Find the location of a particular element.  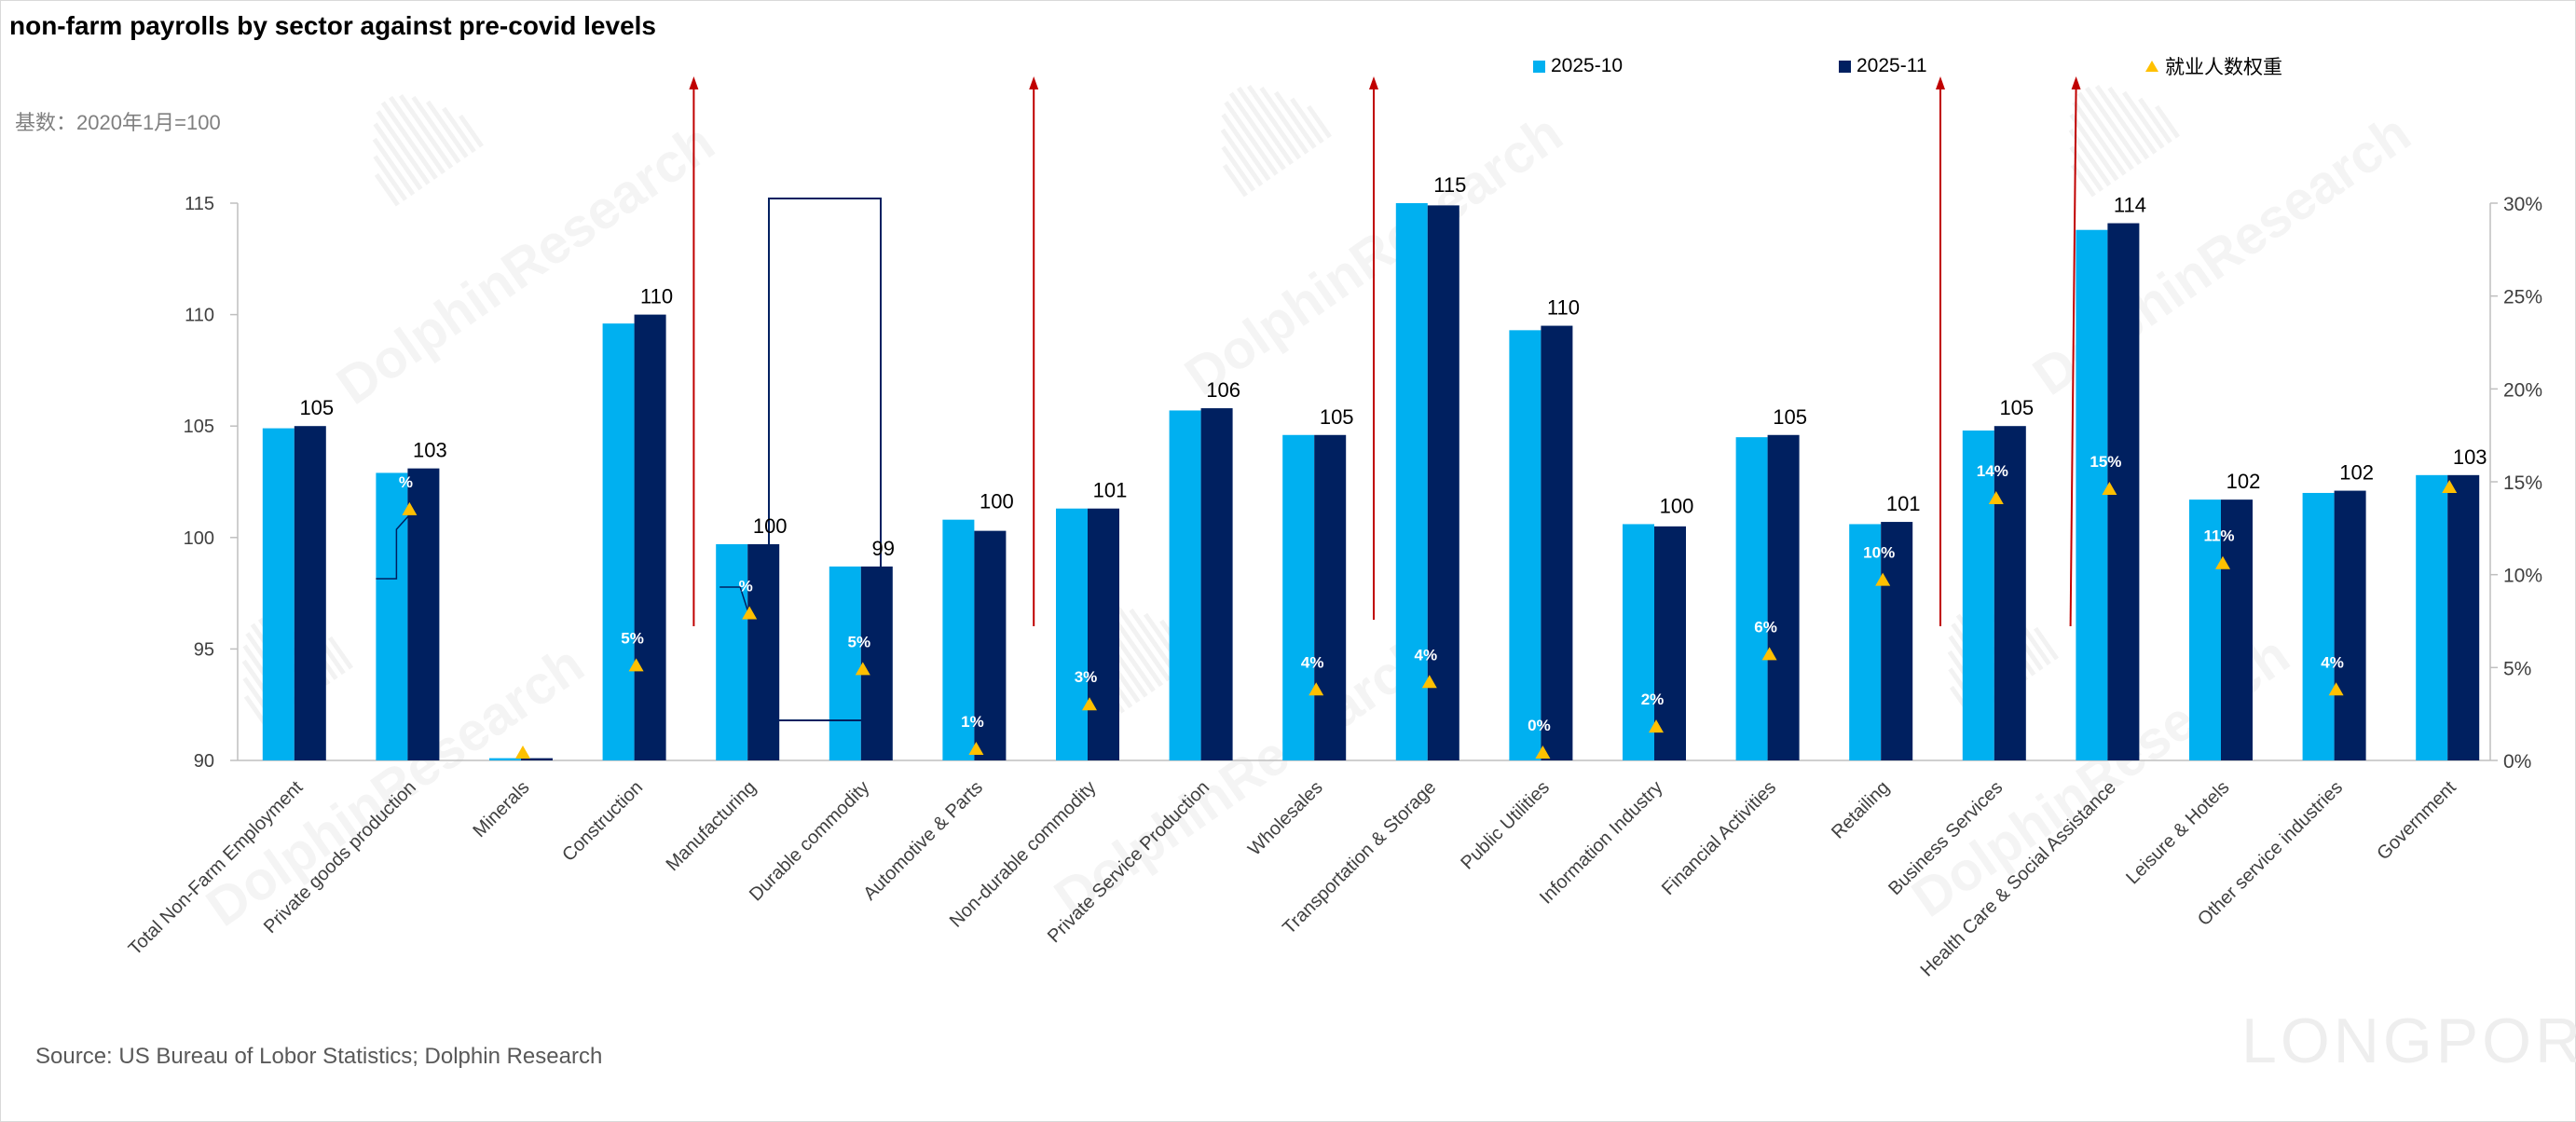

data-label: 114 is located at coordinates (2130, 205).